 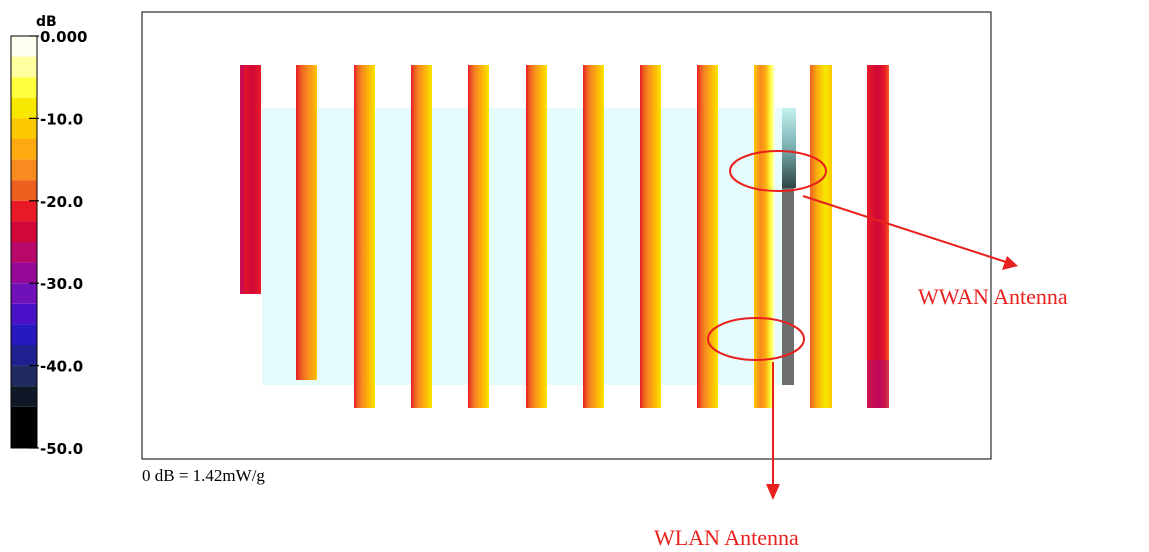 I want to click on colorbar-tick-label: -30.0, so click(x=61, y=284).